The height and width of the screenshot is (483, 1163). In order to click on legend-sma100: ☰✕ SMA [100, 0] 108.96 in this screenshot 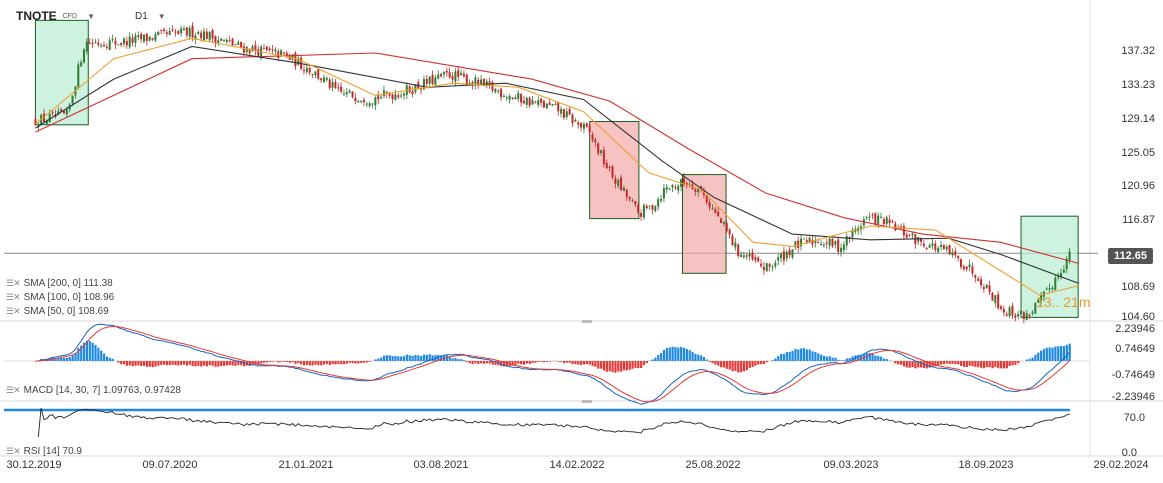, I will do `click(60, 297)`.